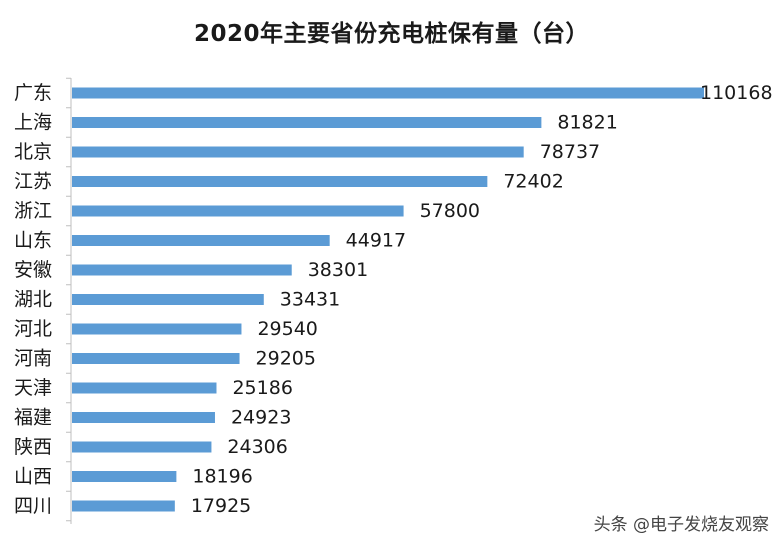 This screenshot has width=783, height=547. Describe the element at coordinates (33, 211) in the screenshot. I see `category-label: 浙江` at that location.